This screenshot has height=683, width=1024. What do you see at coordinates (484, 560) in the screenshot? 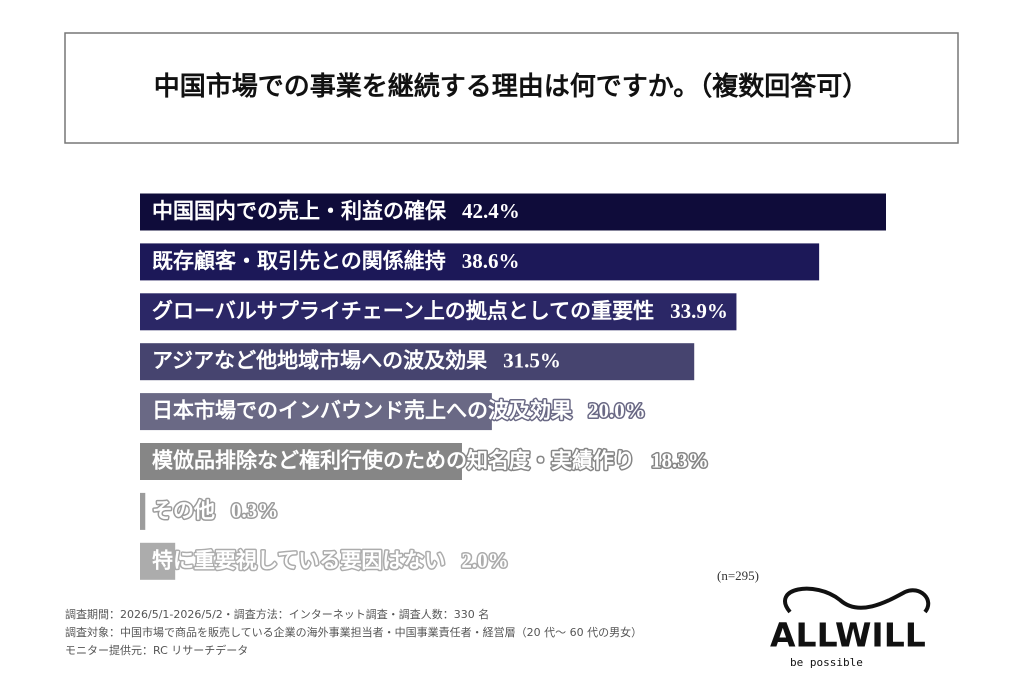
I see `value-label: 2.0%` at bounding box center [484, 560].